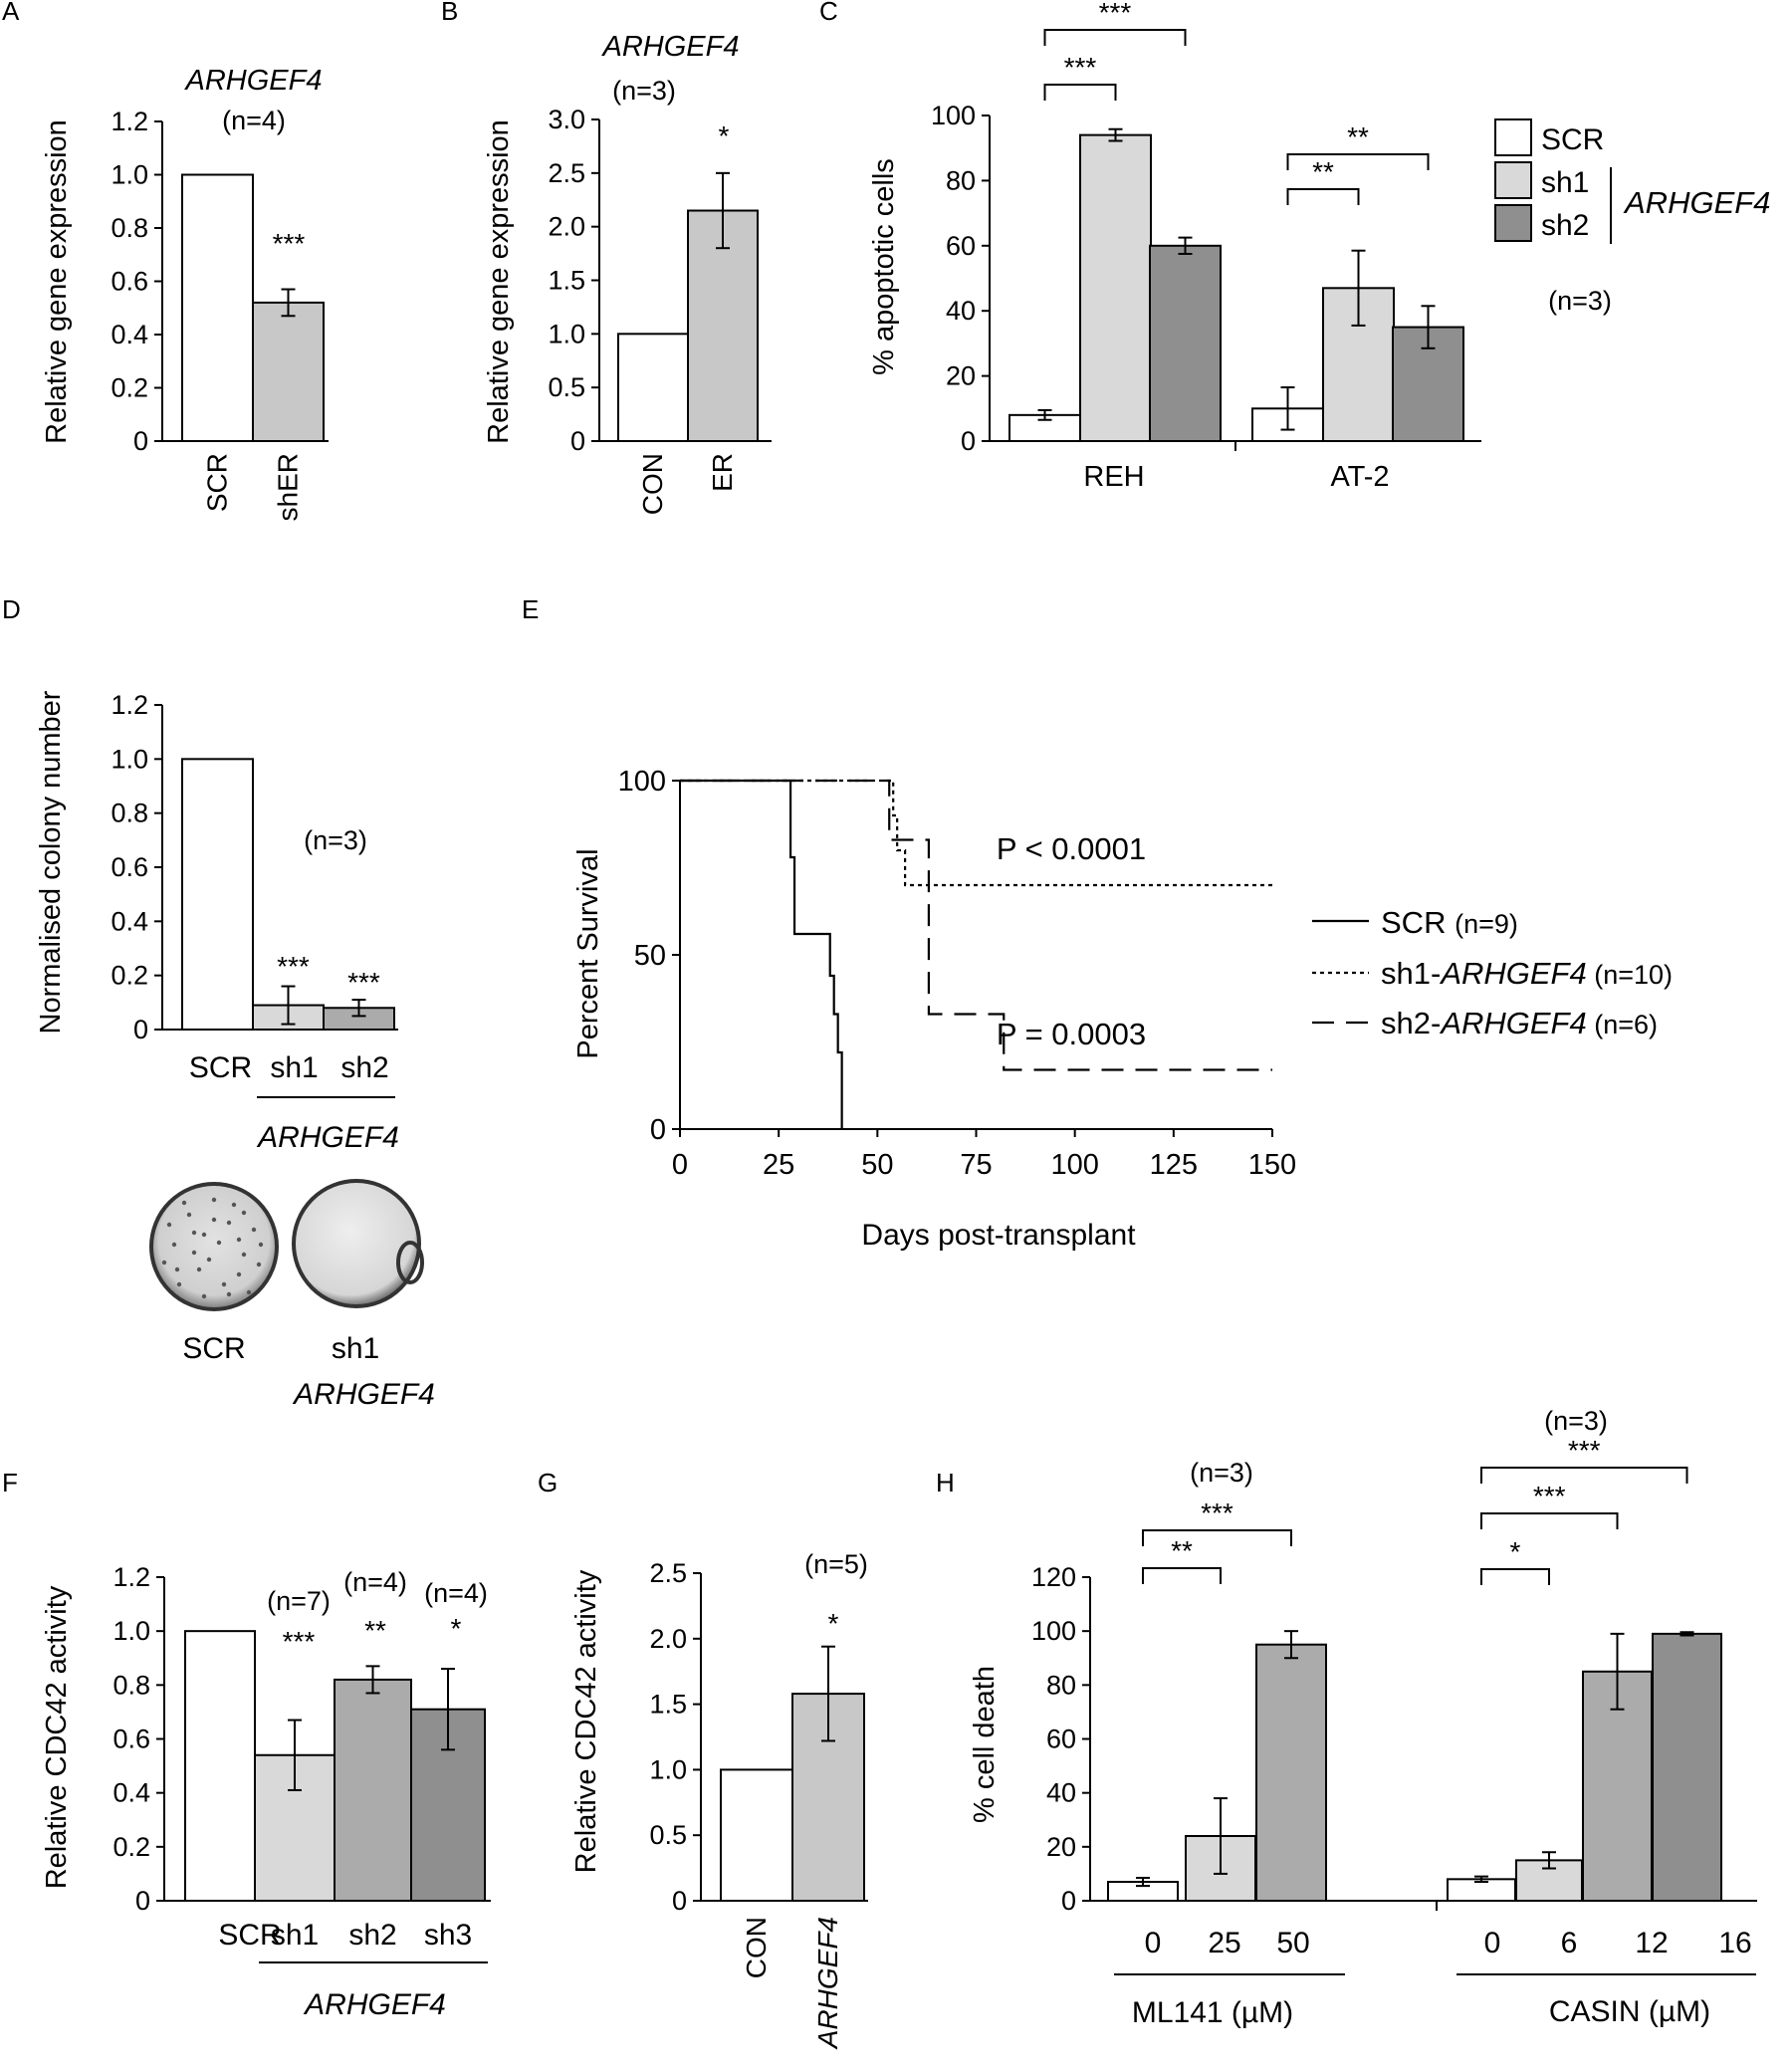 This screenshot has height=2072, width=1792. What do you see at coordinates (375, 2004) in the screenshot?
I see `group-label: ARHGEF4` at bounding box center [375, 2004].